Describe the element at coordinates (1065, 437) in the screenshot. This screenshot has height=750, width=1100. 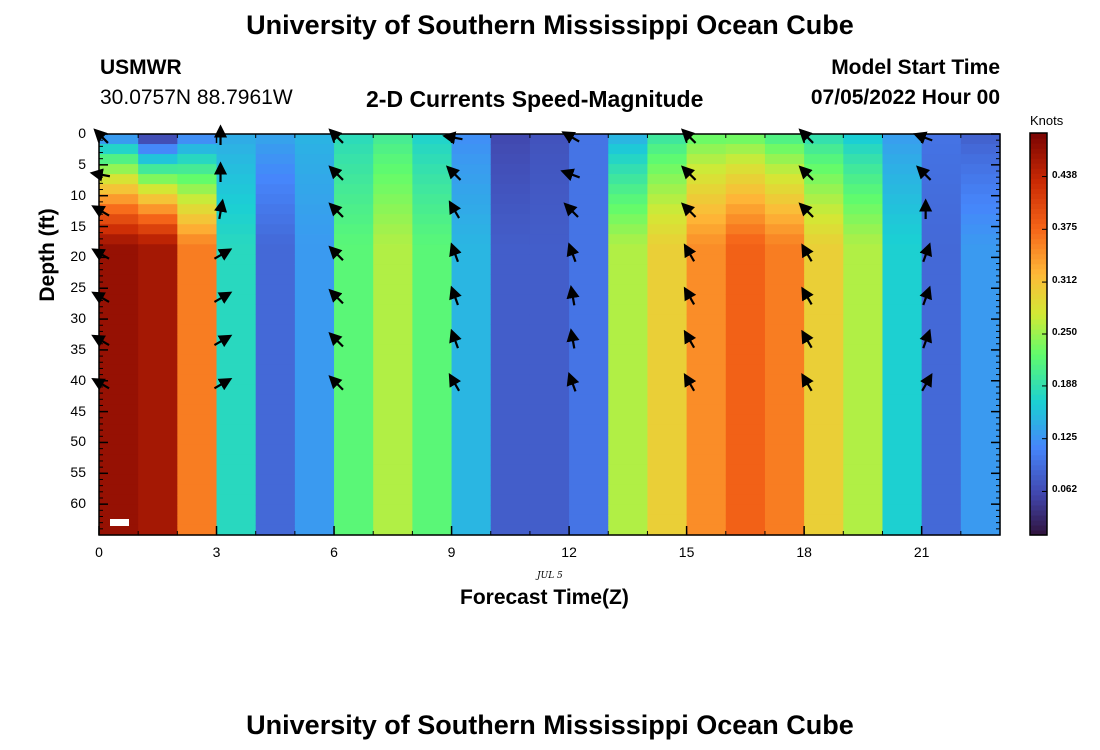
I see `colorbar-tick-label: 0.125` at that location.